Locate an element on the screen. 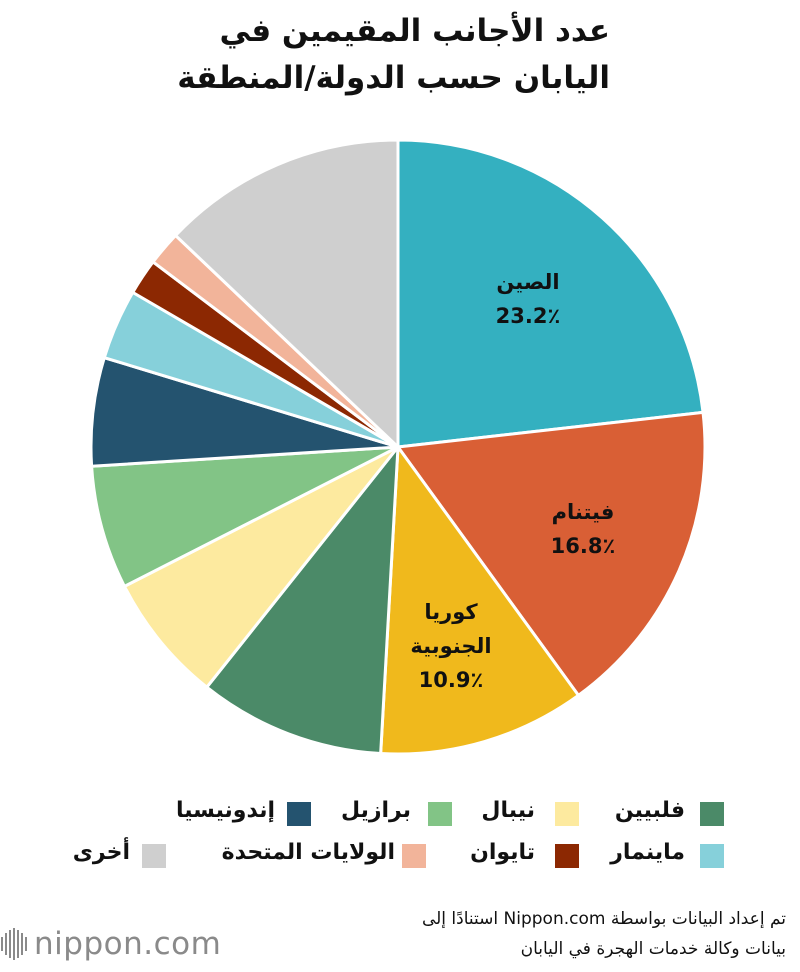 This screenshot has height=972, width=800. slice-label-0-line-1: 23.2٪ is located at coordinates (528, 316).